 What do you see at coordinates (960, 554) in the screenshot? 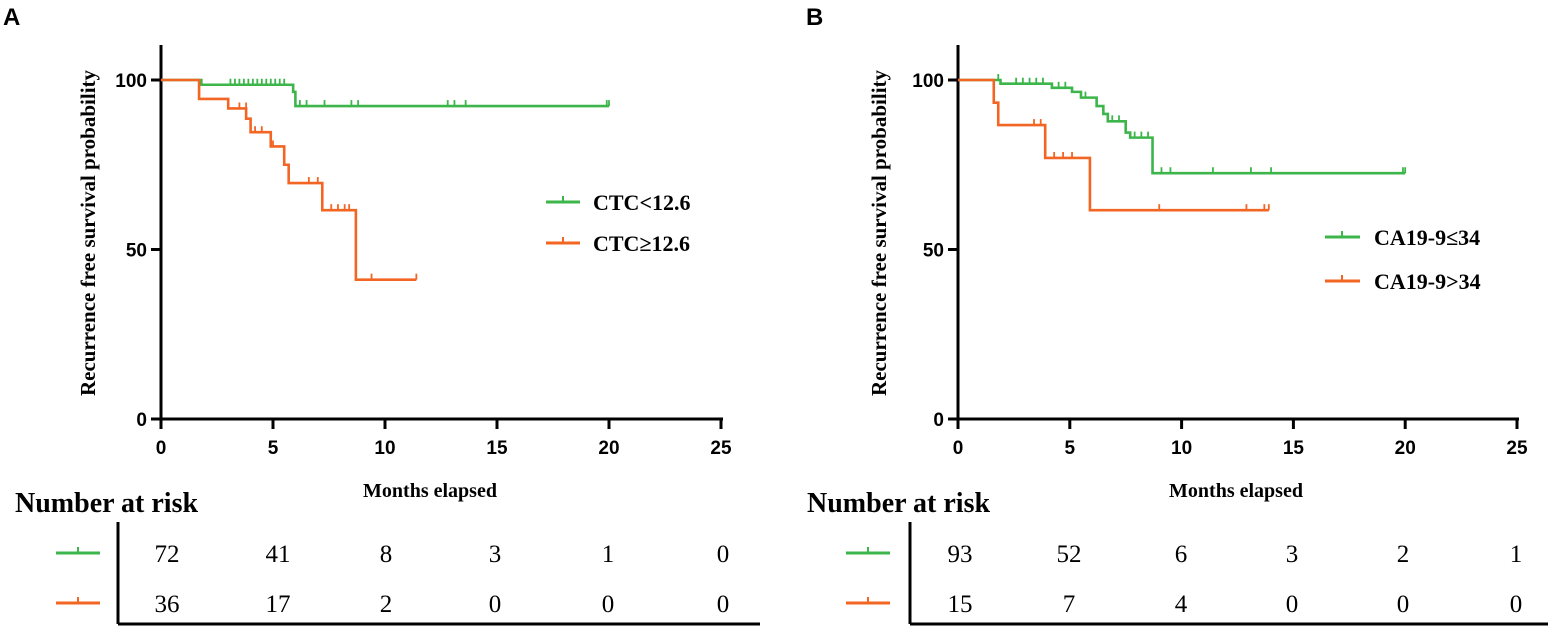
I see `risk-value: 93` at bounding box center [960, 554].